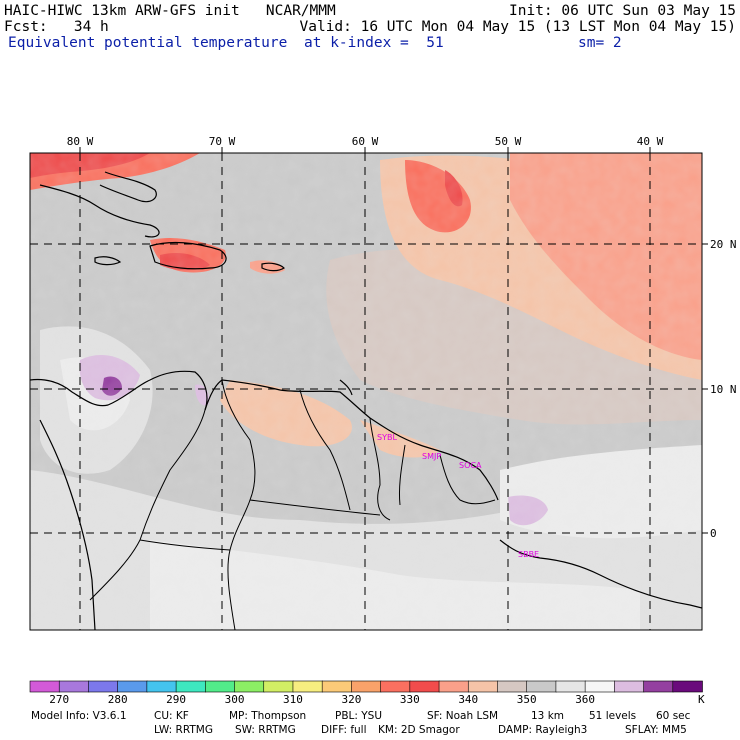 Image resolution: width=740 pixels, height=740 pixels. What do you see at coordinates (723, 244) in the screenshot?
I see `lat-label-20n: 20 N` at bounding box center [723, 244].